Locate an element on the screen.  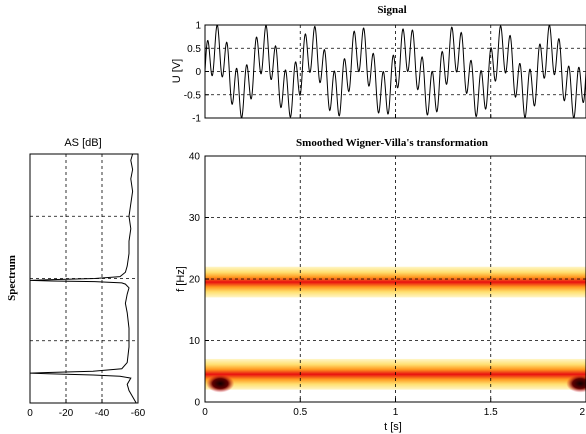
spectrum-frame is located at coordinates (84, 278).